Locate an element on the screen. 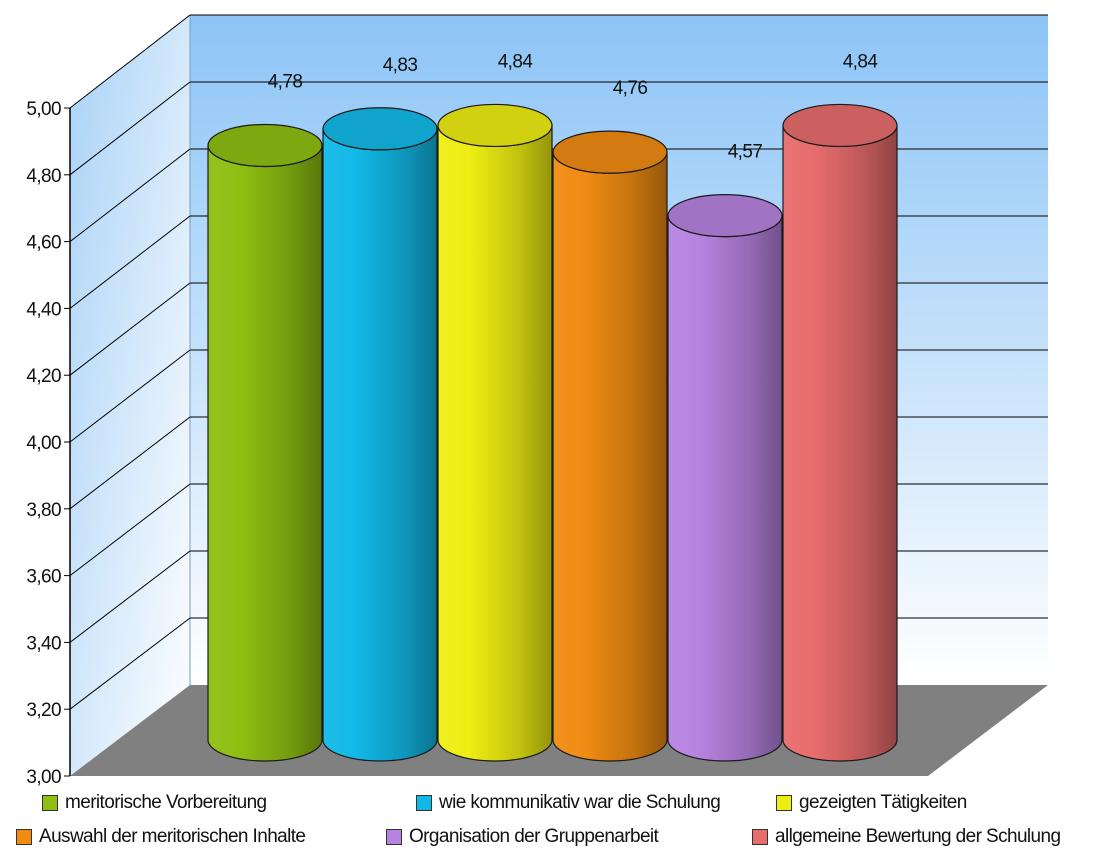  y-tick-label: 3,40 is located at coordinates (43, 643).